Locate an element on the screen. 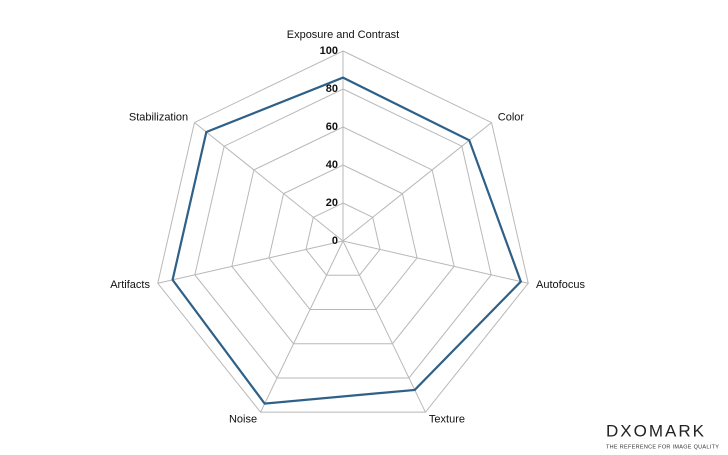 The image size is (728, 455). r-tick-label: 60 is located at coordinates (332, 127).